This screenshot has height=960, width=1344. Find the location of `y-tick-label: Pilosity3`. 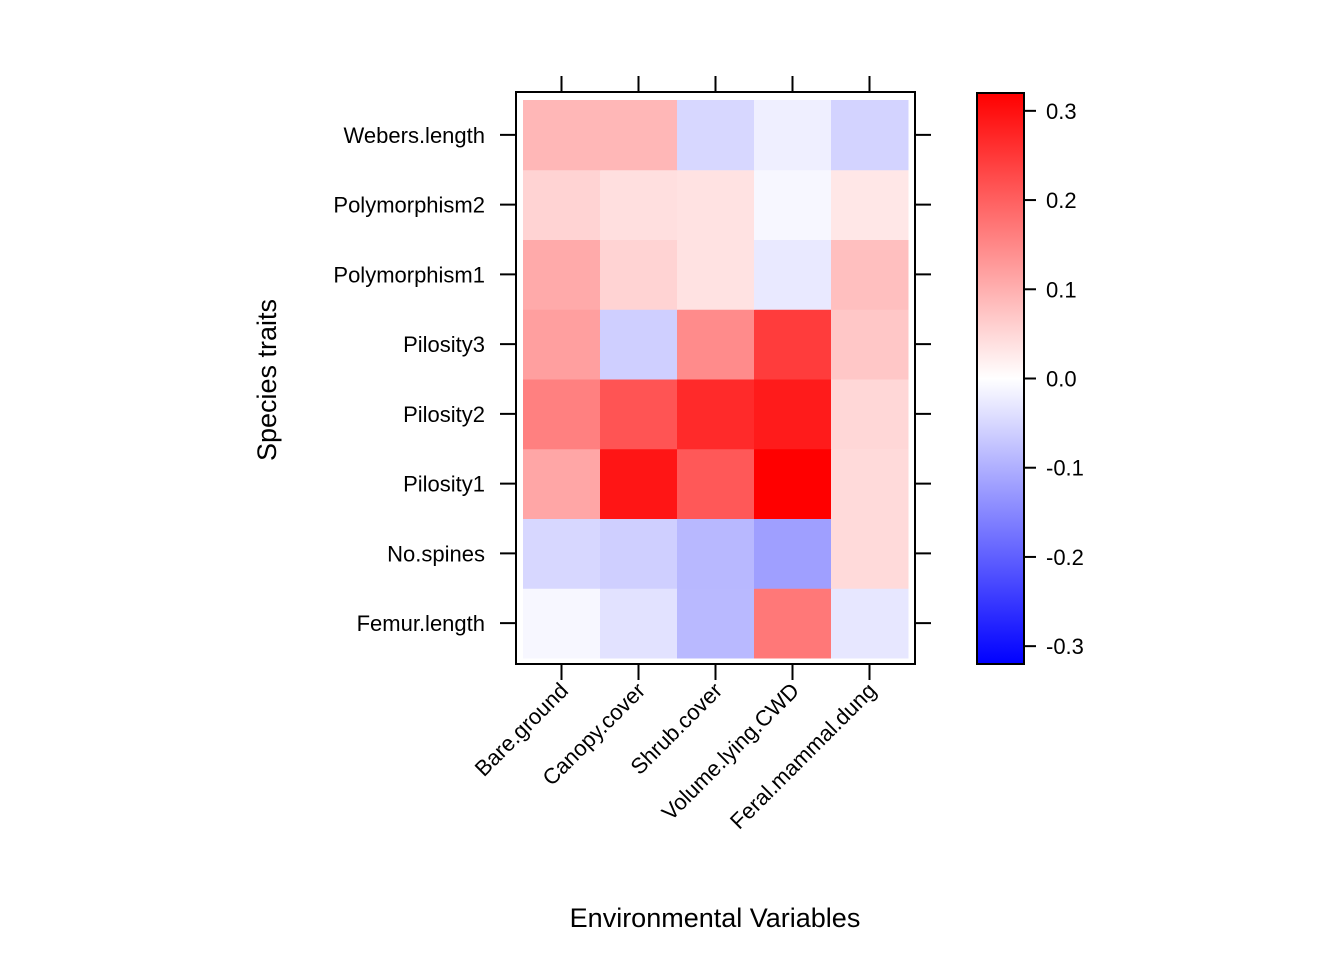

y-tick-label: Pilosity3 is located at coordinates (444, 344).